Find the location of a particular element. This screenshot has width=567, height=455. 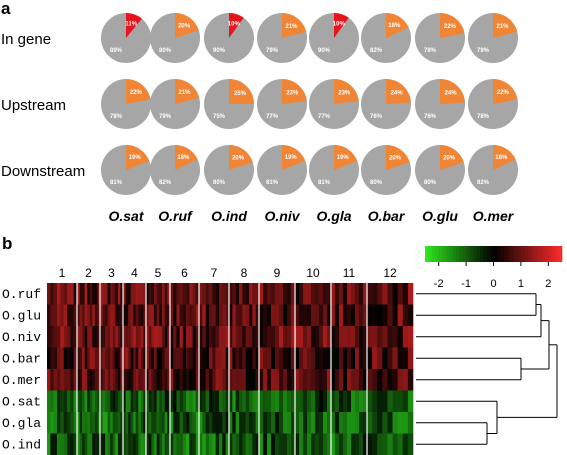

color-key-tick-label-1: -1 is located at coordinates (466, 284).